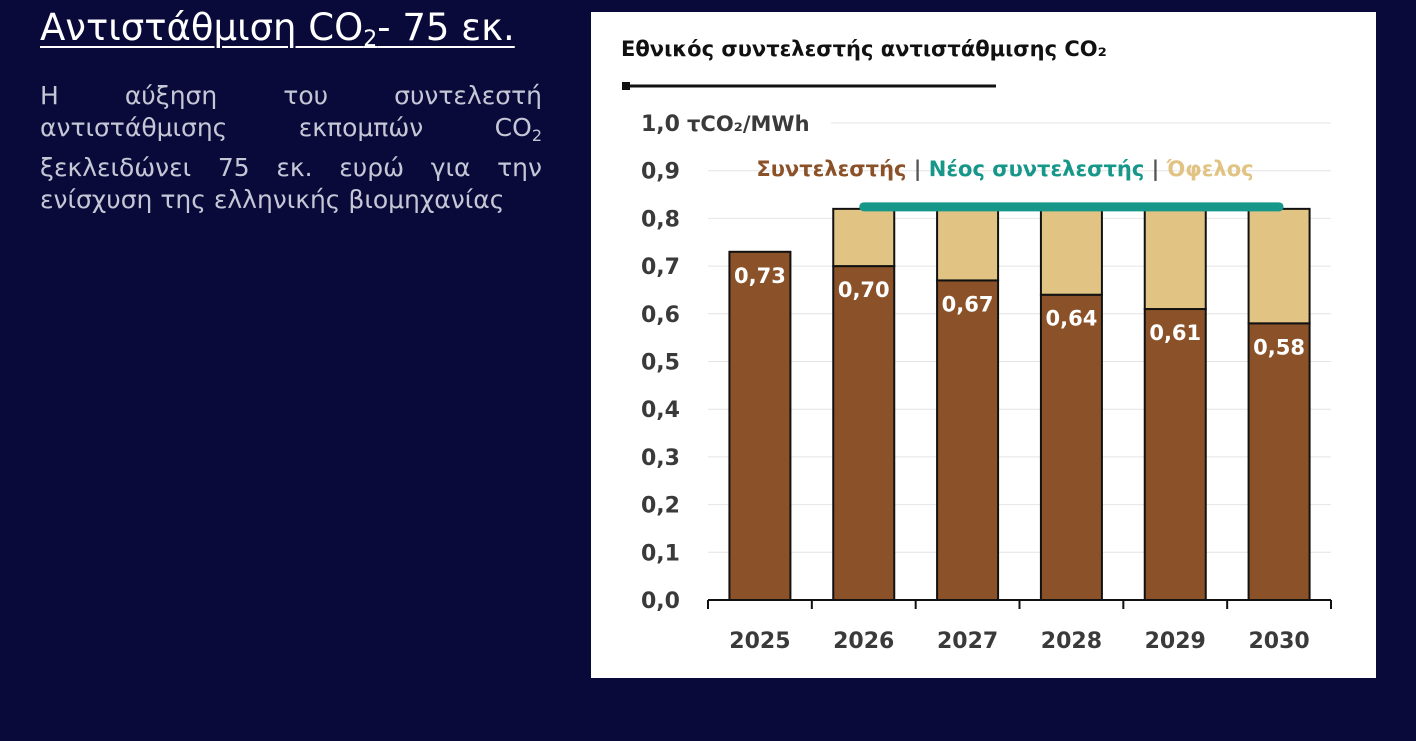  What do you see at coordinates (1071, 641) in the screenshot?
I see `x-tick-label: 2028` at bounding box center [1071, 641].